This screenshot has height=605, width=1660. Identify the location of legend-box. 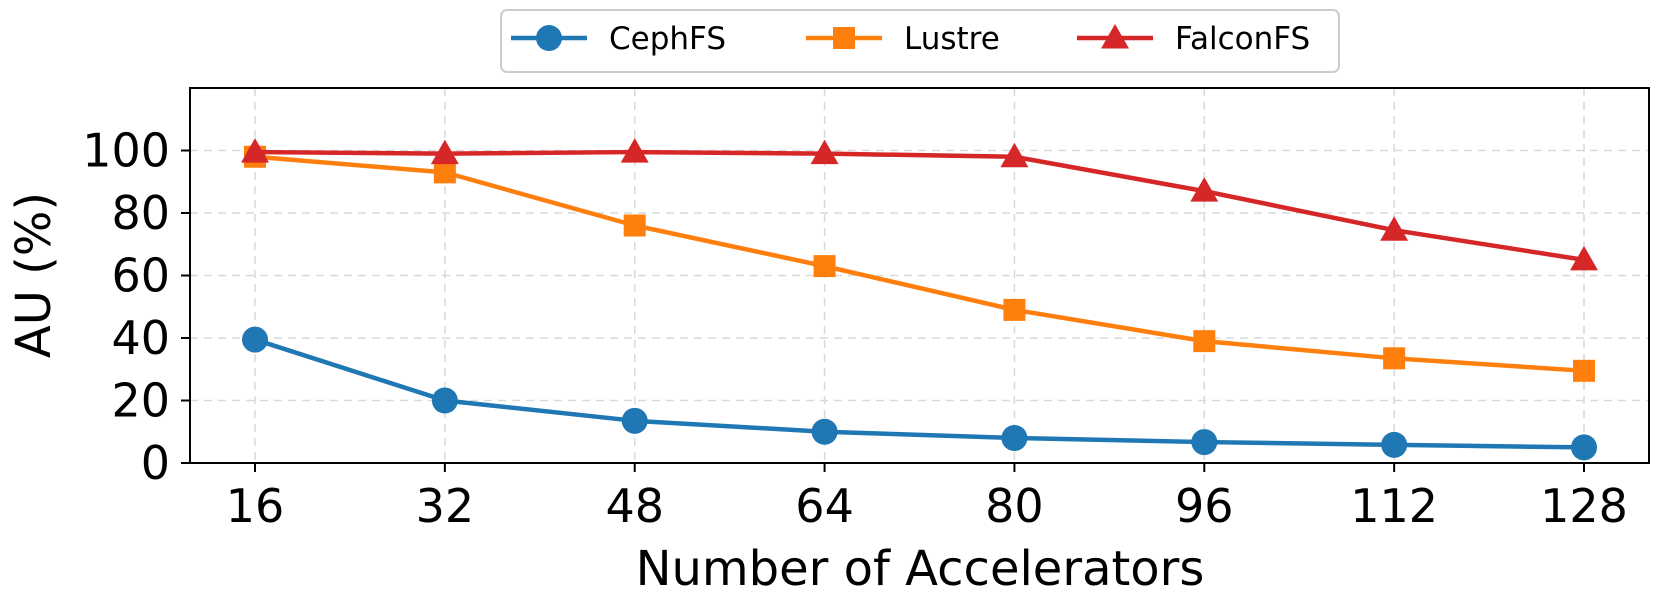
(920, 41).